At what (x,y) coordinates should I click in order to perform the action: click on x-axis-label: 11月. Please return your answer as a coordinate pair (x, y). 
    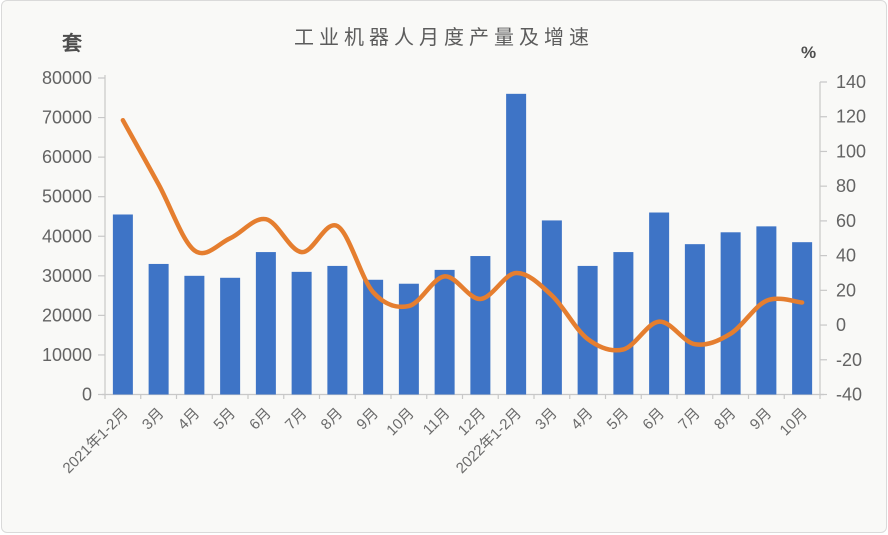
    Looking at the image, I should click on (437, 422).